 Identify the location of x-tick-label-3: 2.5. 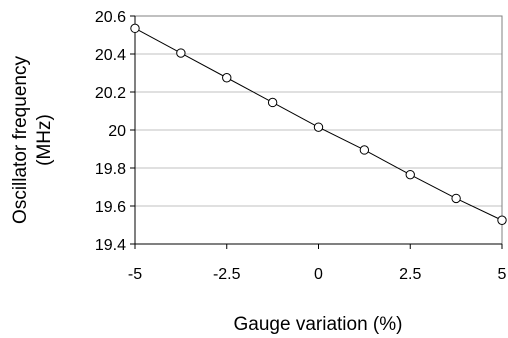
(410, 274).